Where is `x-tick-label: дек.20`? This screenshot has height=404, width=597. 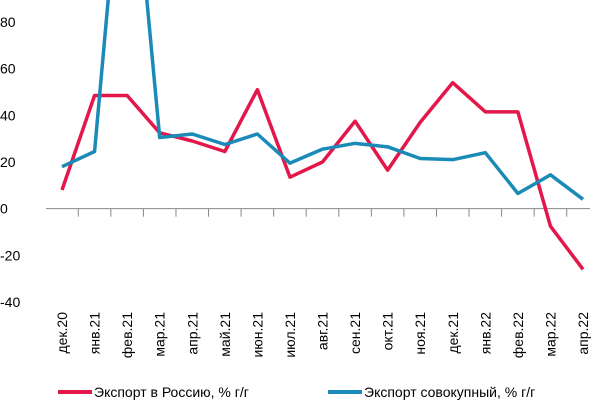
x-tick-label: дек.20 is located at coordinates (62, 333).